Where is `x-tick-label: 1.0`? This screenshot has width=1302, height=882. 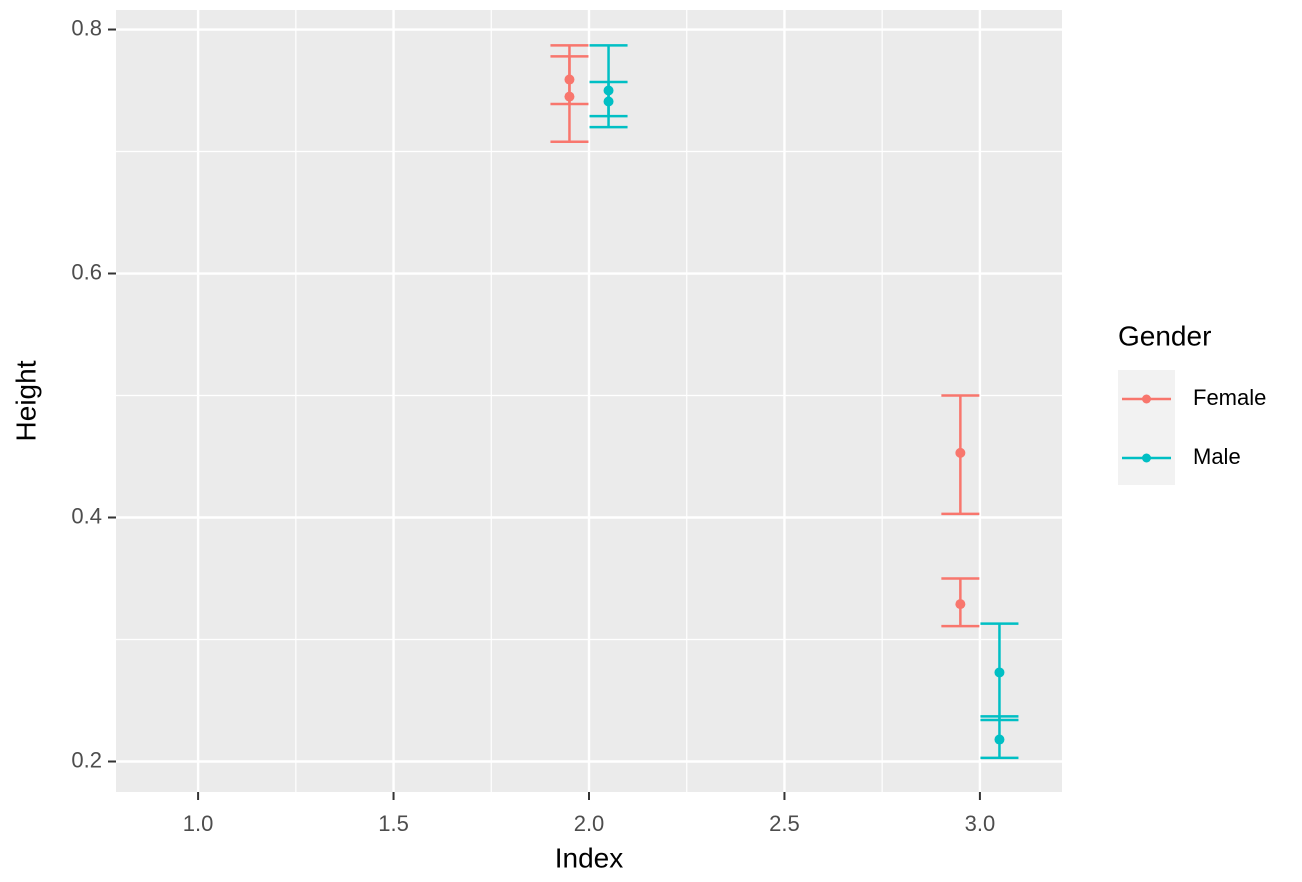
x-tick-label: 1.0 is located at coordinates (198, 823).